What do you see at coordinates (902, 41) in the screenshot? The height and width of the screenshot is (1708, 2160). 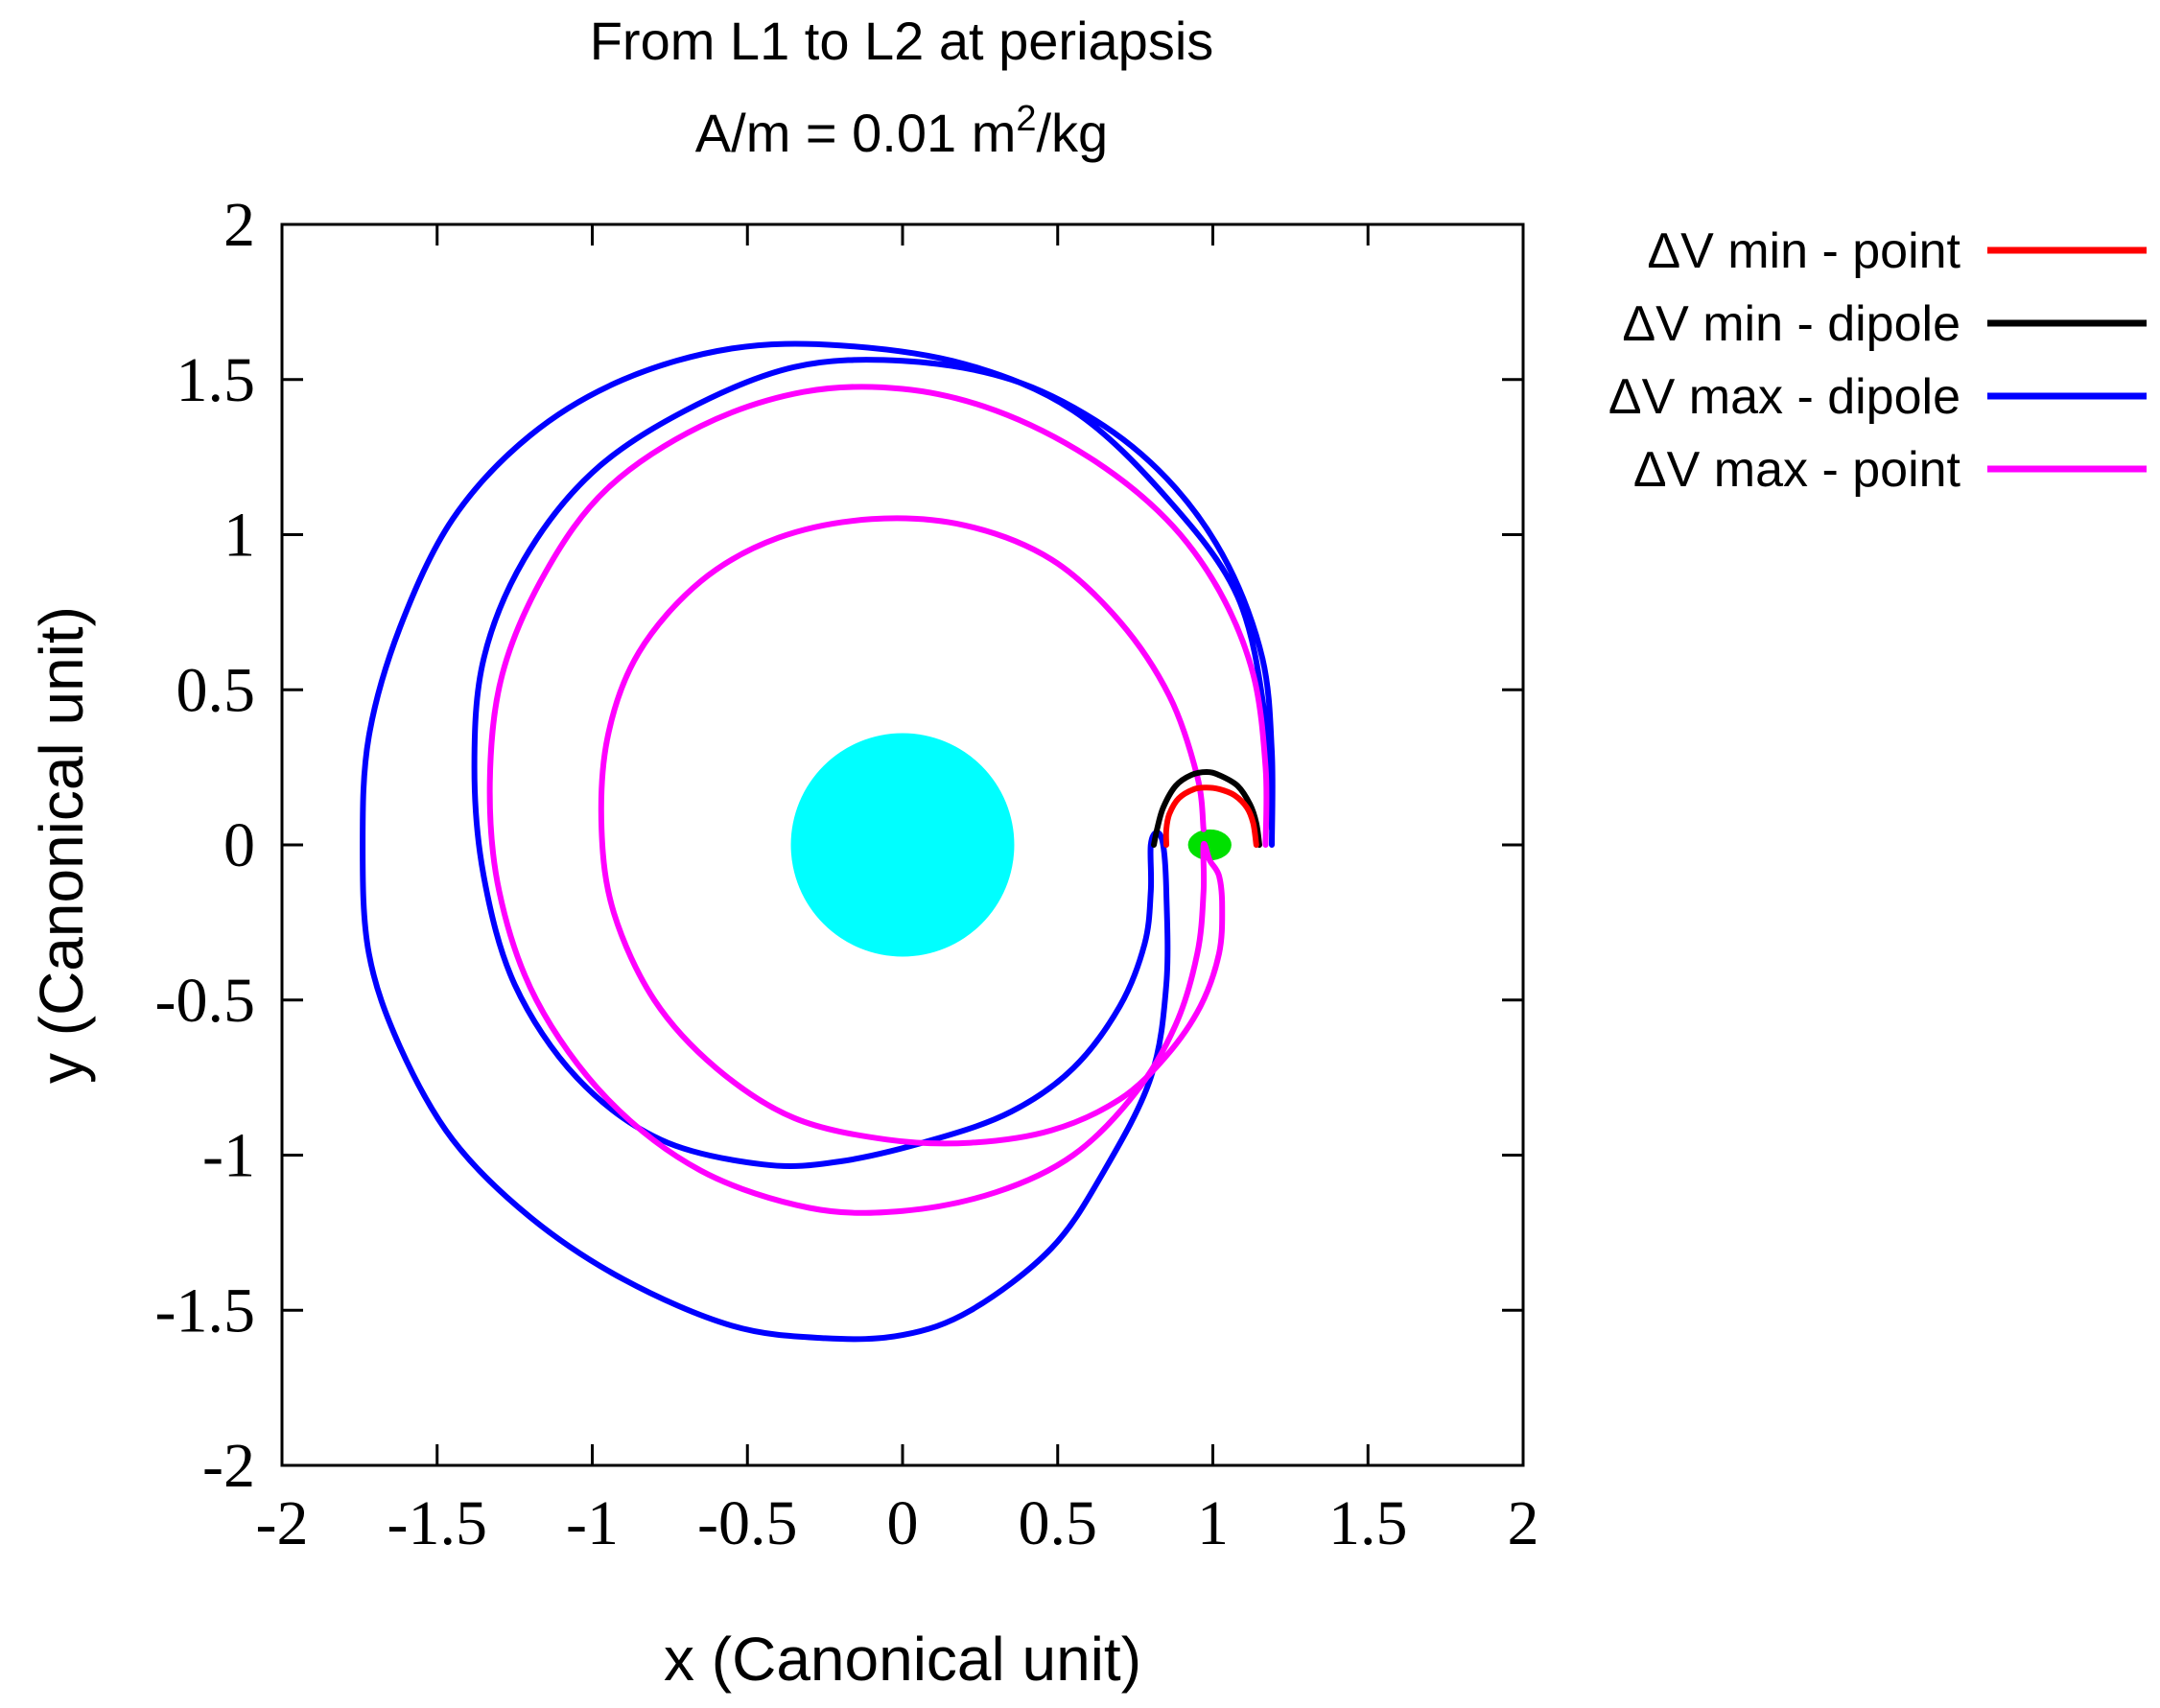 I see `chart-title-line1: From L1 to L2 at periapsis` at bounding box center [902, 41].